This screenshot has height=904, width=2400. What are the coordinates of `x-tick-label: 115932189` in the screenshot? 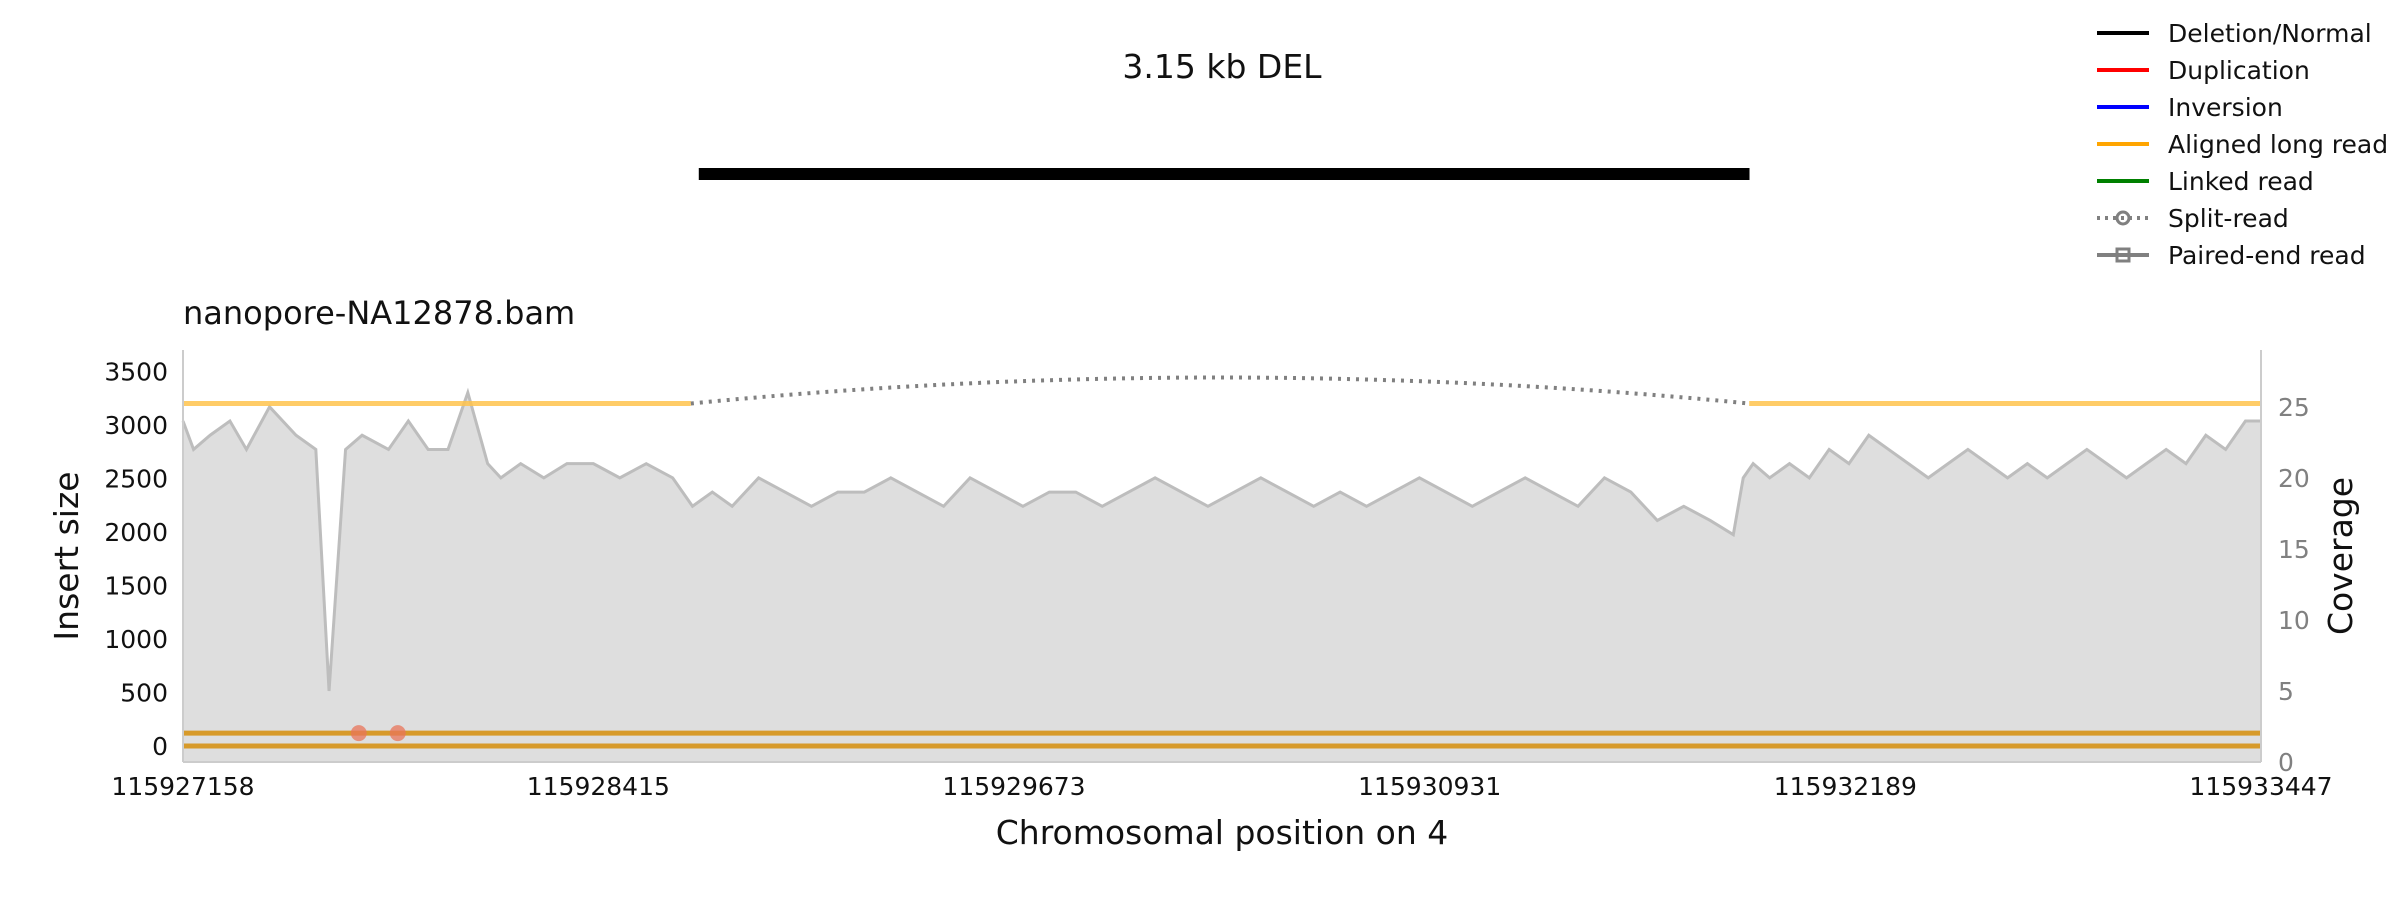 It's located at (1845, 786).